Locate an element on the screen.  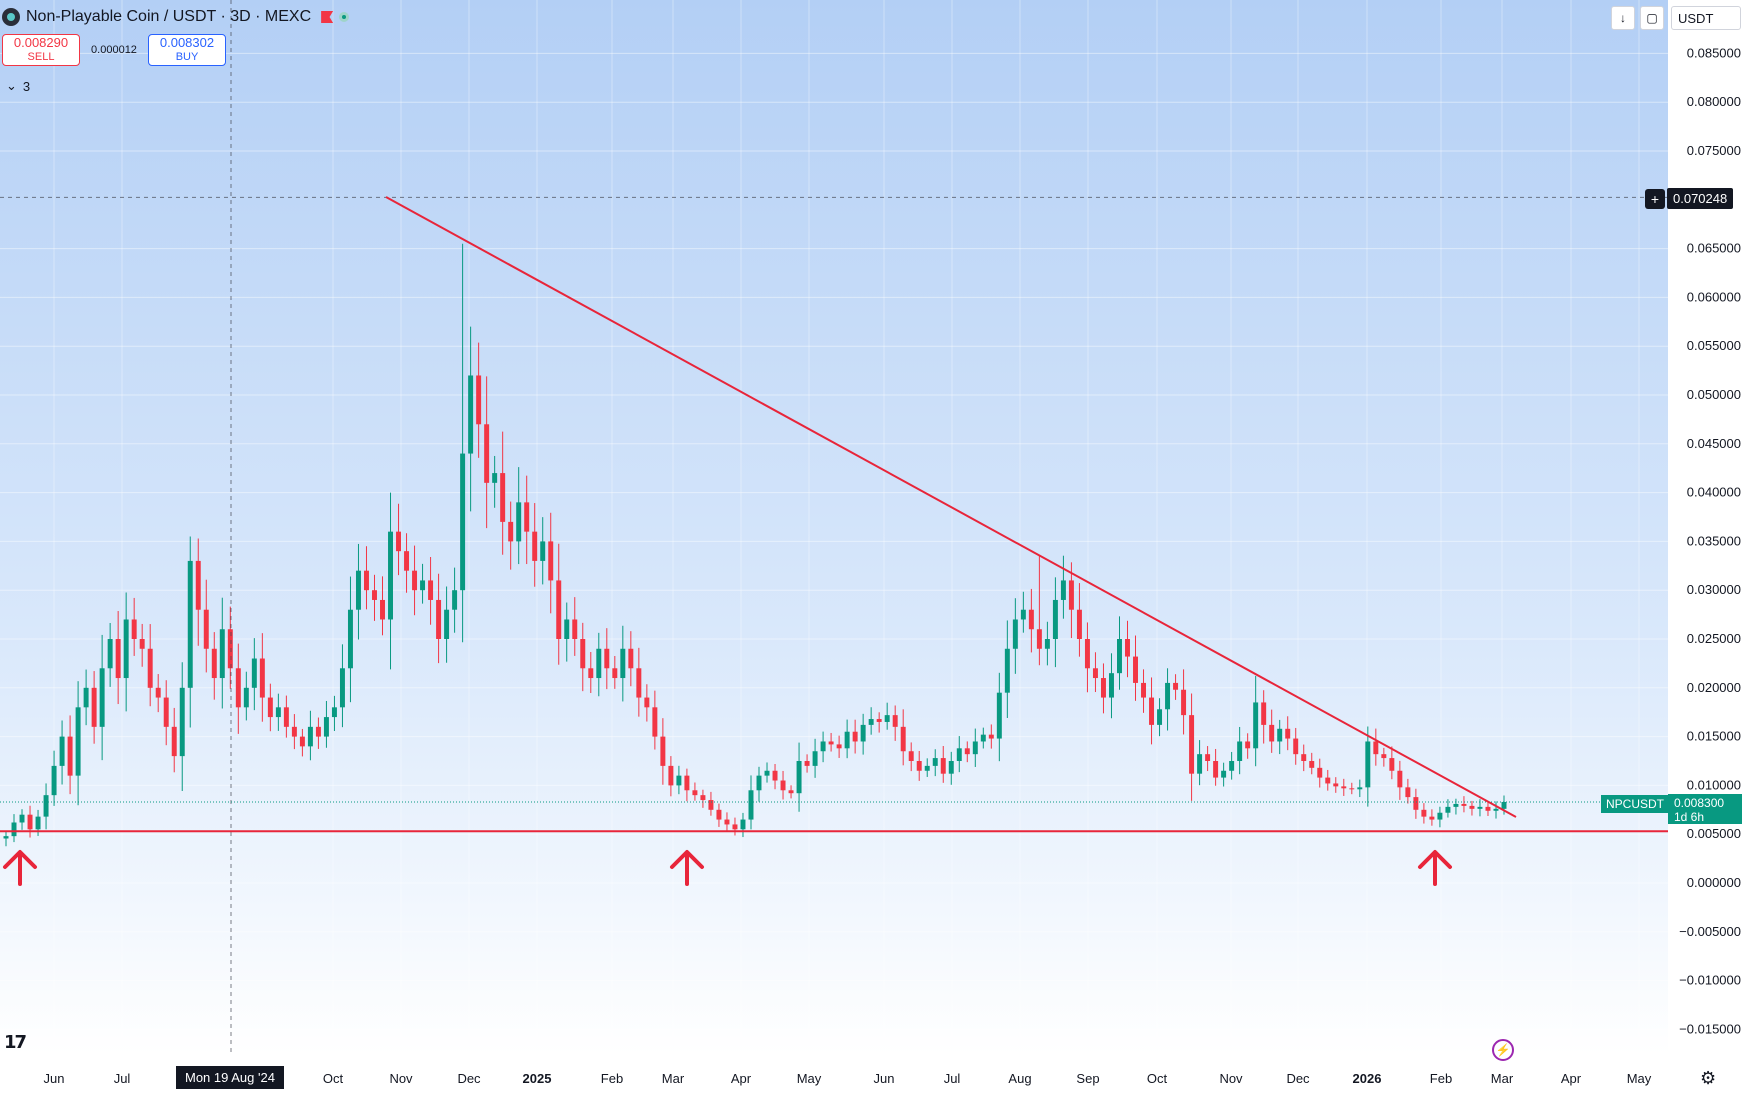
arrow-up-icon is located at coordinates (687, 868).